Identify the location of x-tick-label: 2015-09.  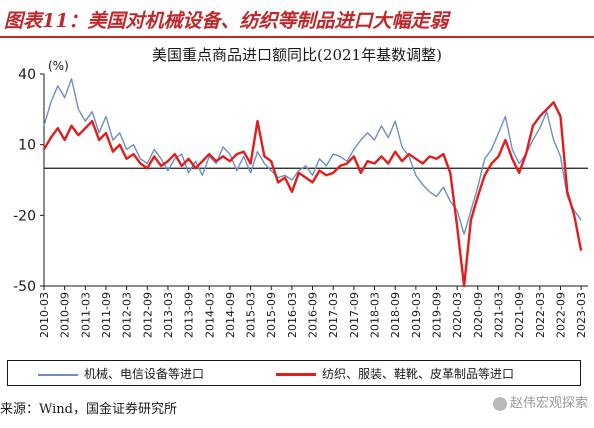
(271, 315).